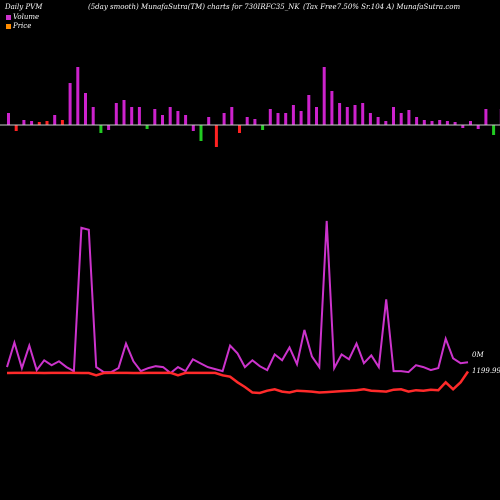 The height and width of the screenshot is (500, 500). What do you see at coordinates (8, 26) in the screenshot?
I see `legend-price-swatch` at bounding box center [8, 26].